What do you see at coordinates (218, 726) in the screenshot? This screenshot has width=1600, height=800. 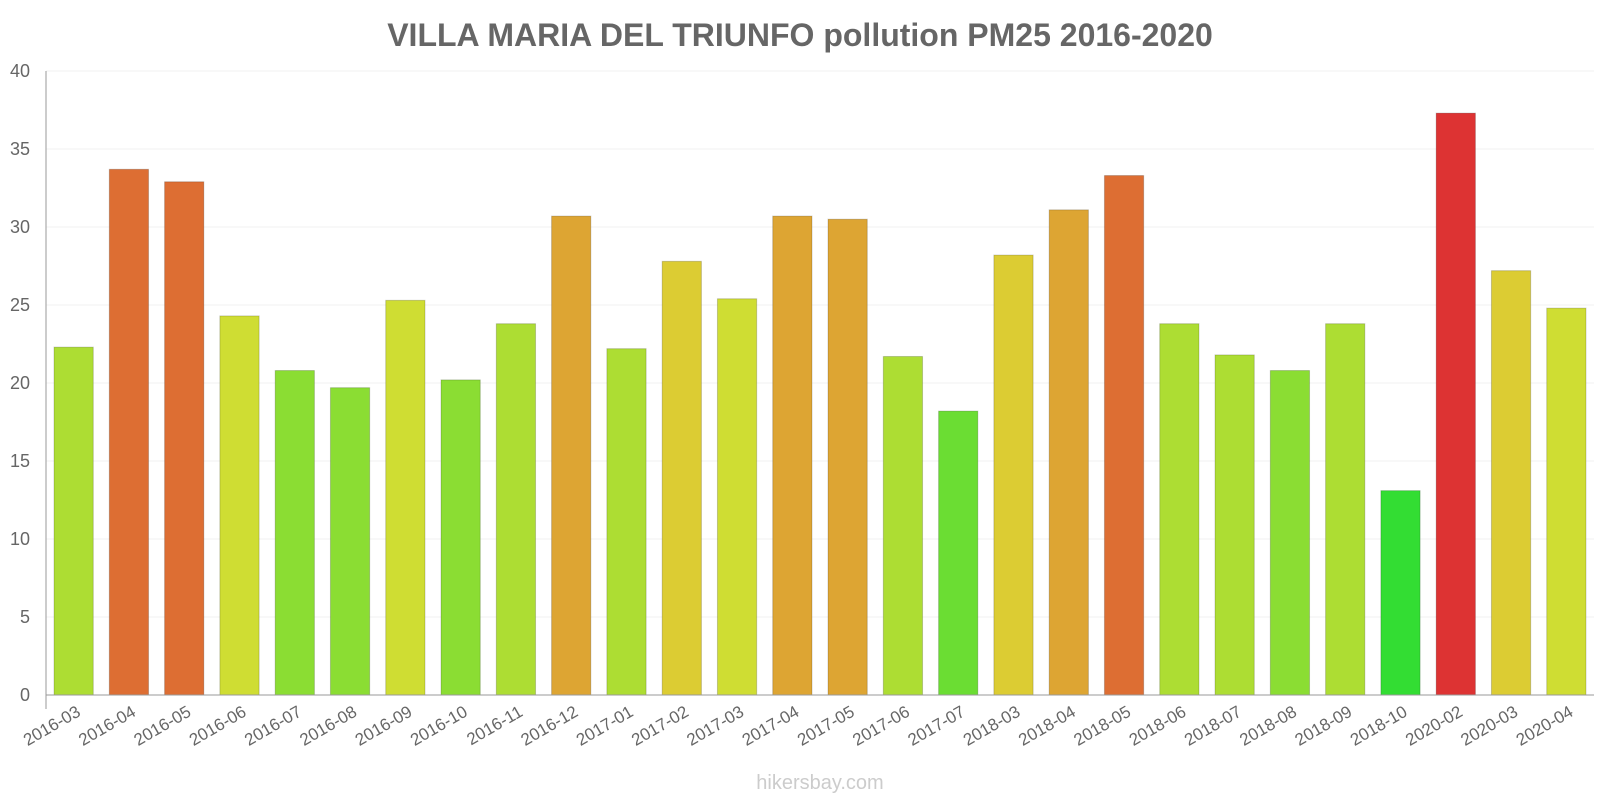 I see `x-tick-label: 2016-06` at bounding box center [218, 726].